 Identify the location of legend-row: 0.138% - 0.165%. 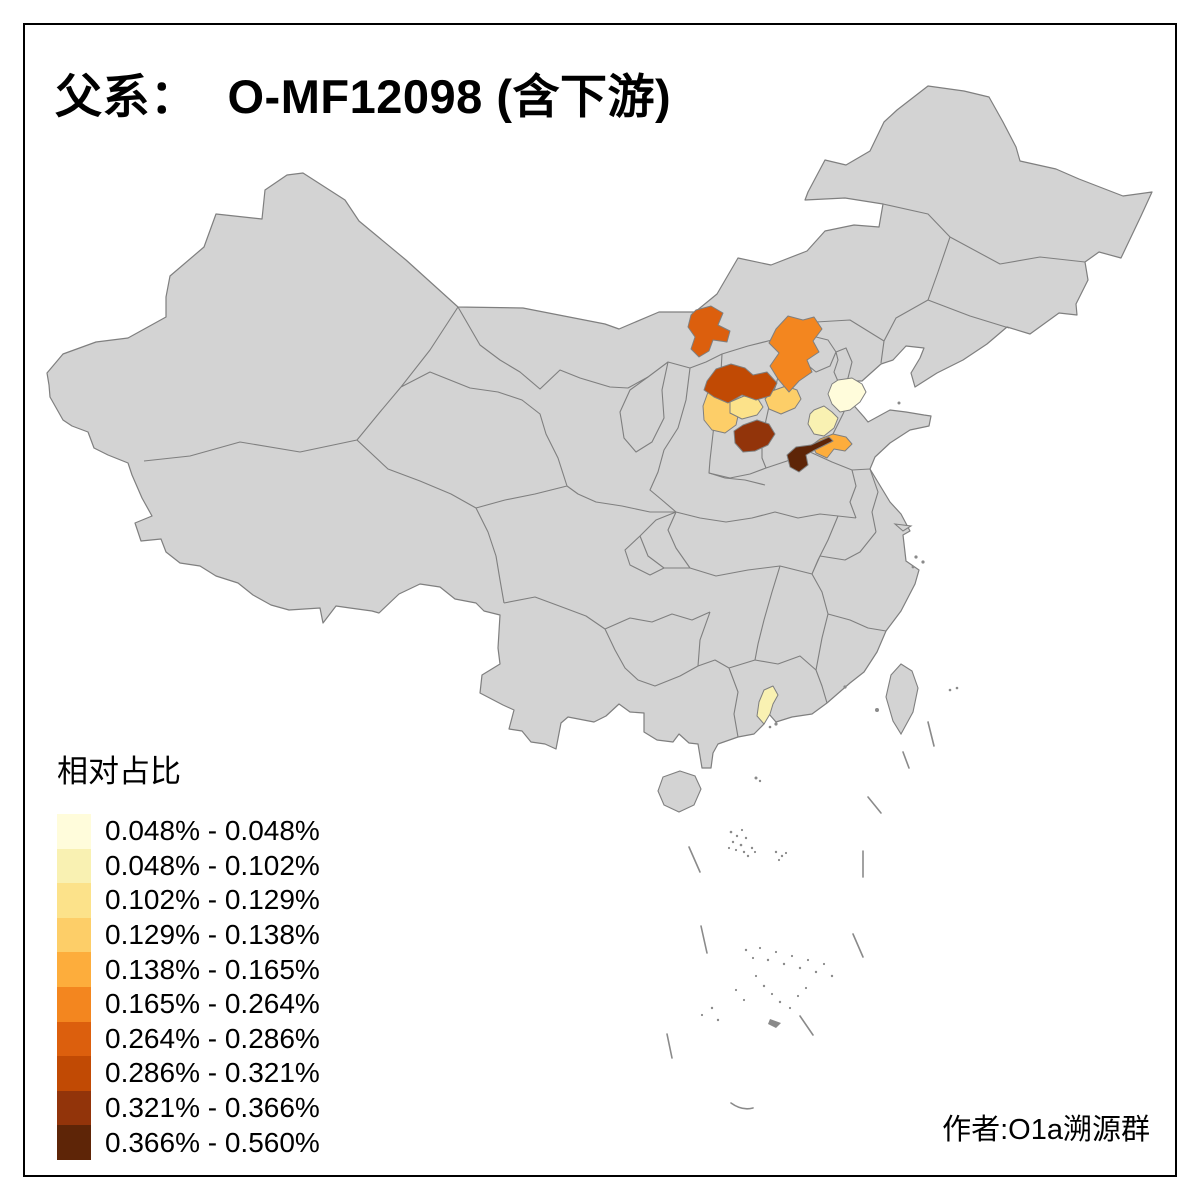
(188, 969).